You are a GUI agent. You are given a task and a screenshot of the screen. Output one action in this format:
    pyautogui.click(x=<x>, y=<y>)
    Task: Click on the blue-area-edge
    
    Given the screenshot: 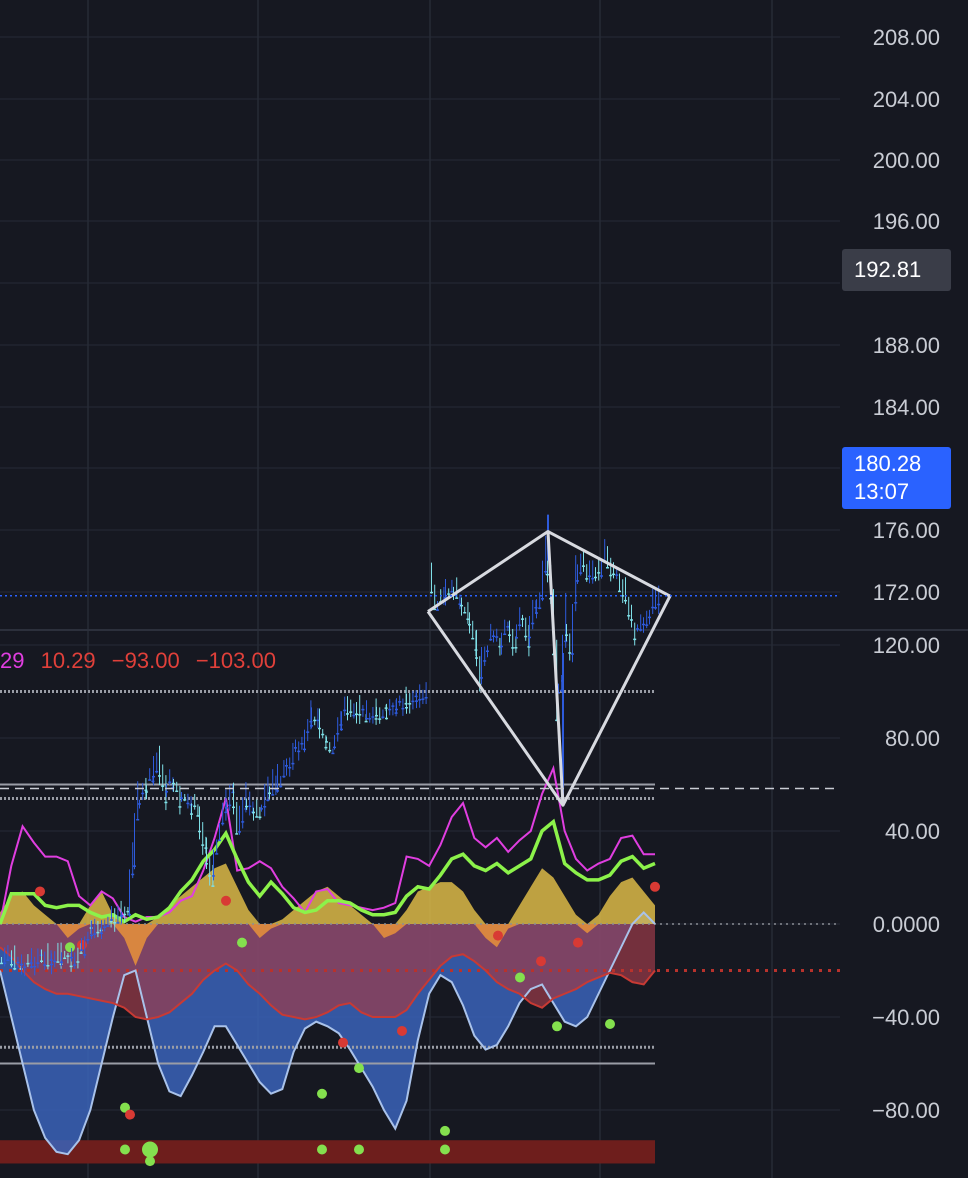 What is the action you would take?
    pyautogui.click(x=328, y=1033)
    